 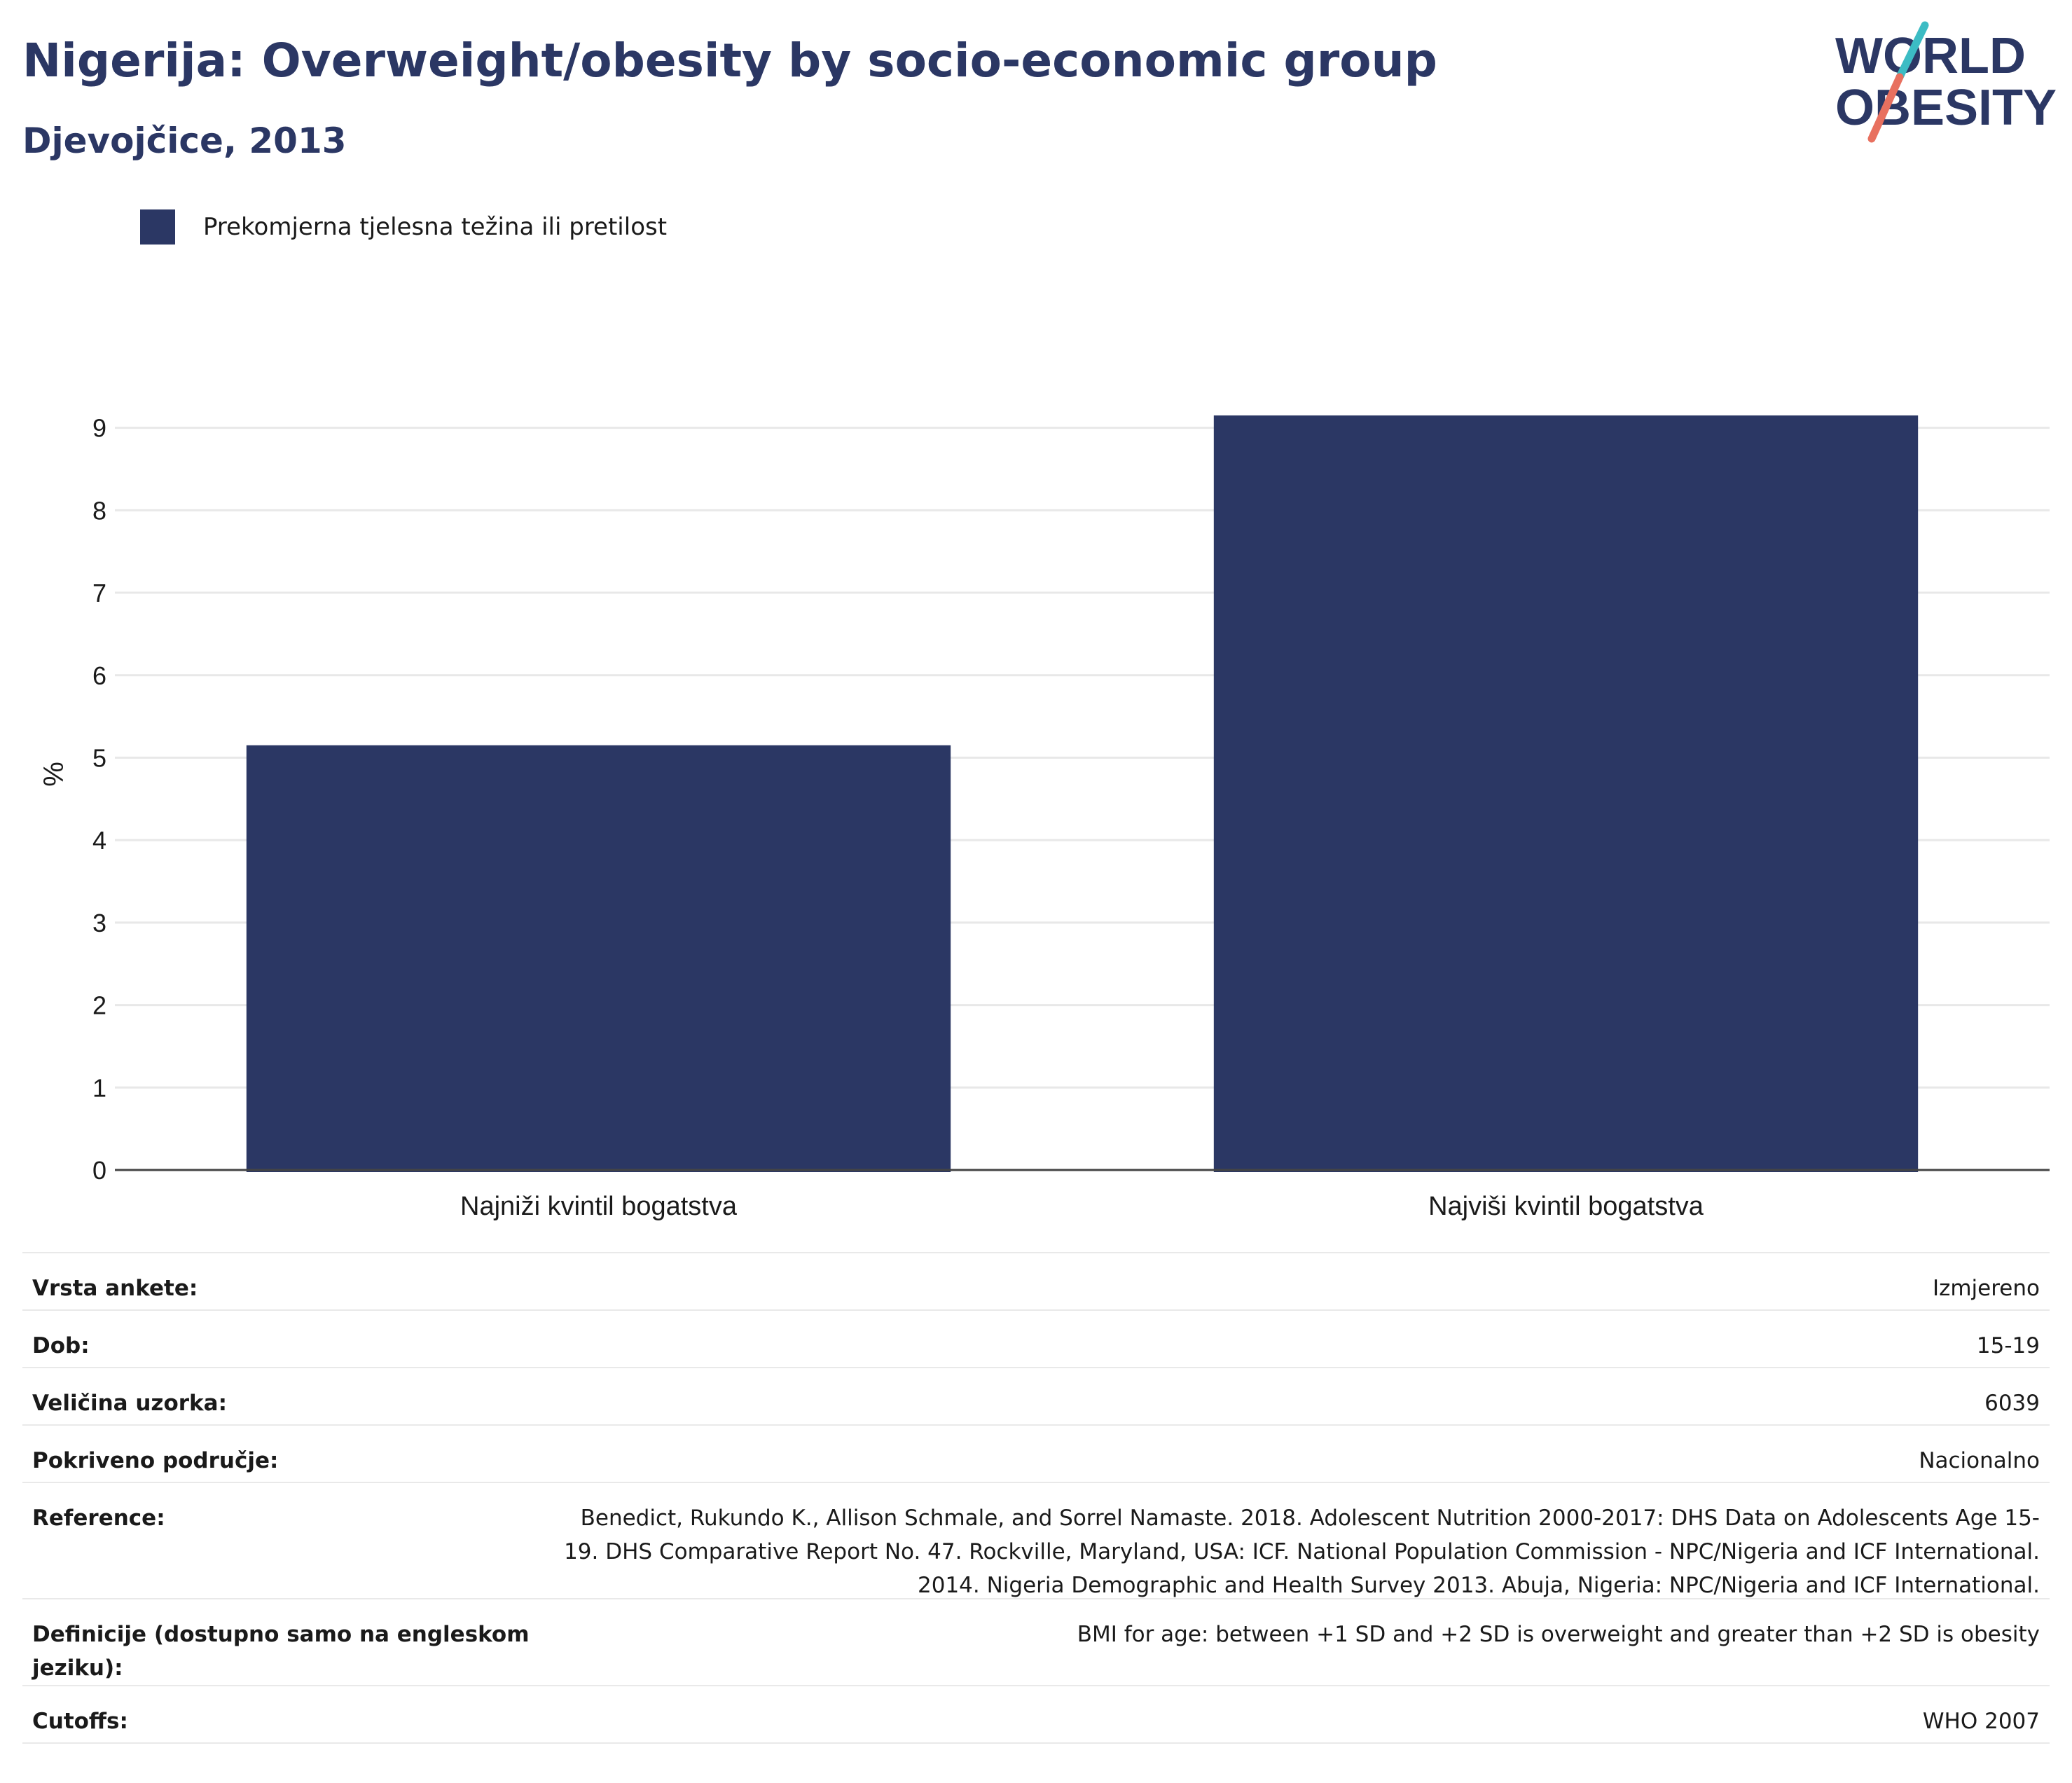 What do you see at coordinates (80, 1721) in the screenshot?
I see `meta-label: Cutoffs:` at bounding box center [80, 1721].